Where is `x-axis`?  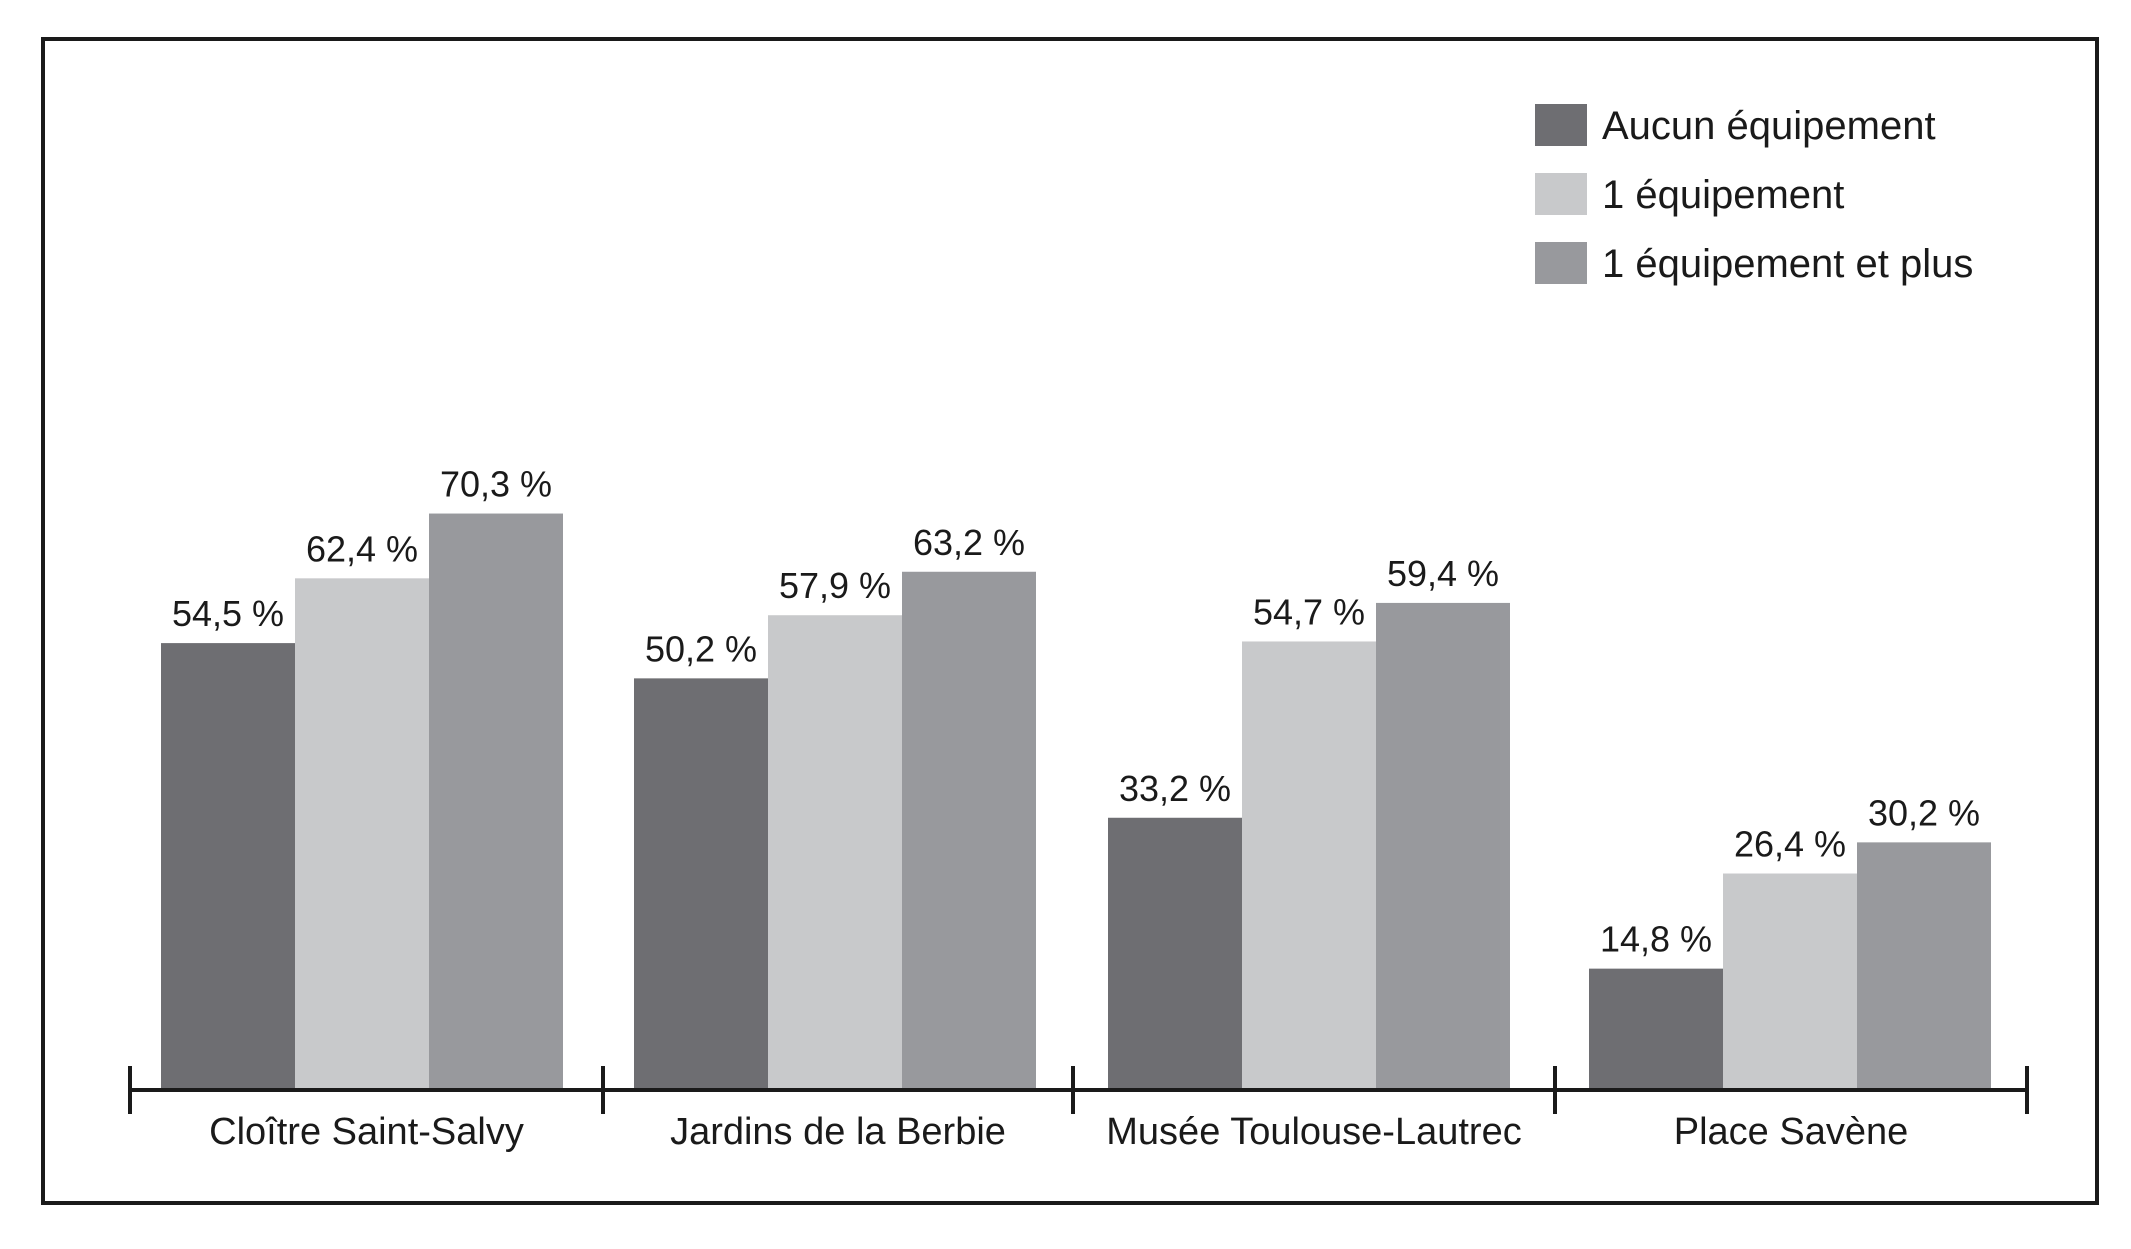
x-axis is located at coordinates (1078, 1090).